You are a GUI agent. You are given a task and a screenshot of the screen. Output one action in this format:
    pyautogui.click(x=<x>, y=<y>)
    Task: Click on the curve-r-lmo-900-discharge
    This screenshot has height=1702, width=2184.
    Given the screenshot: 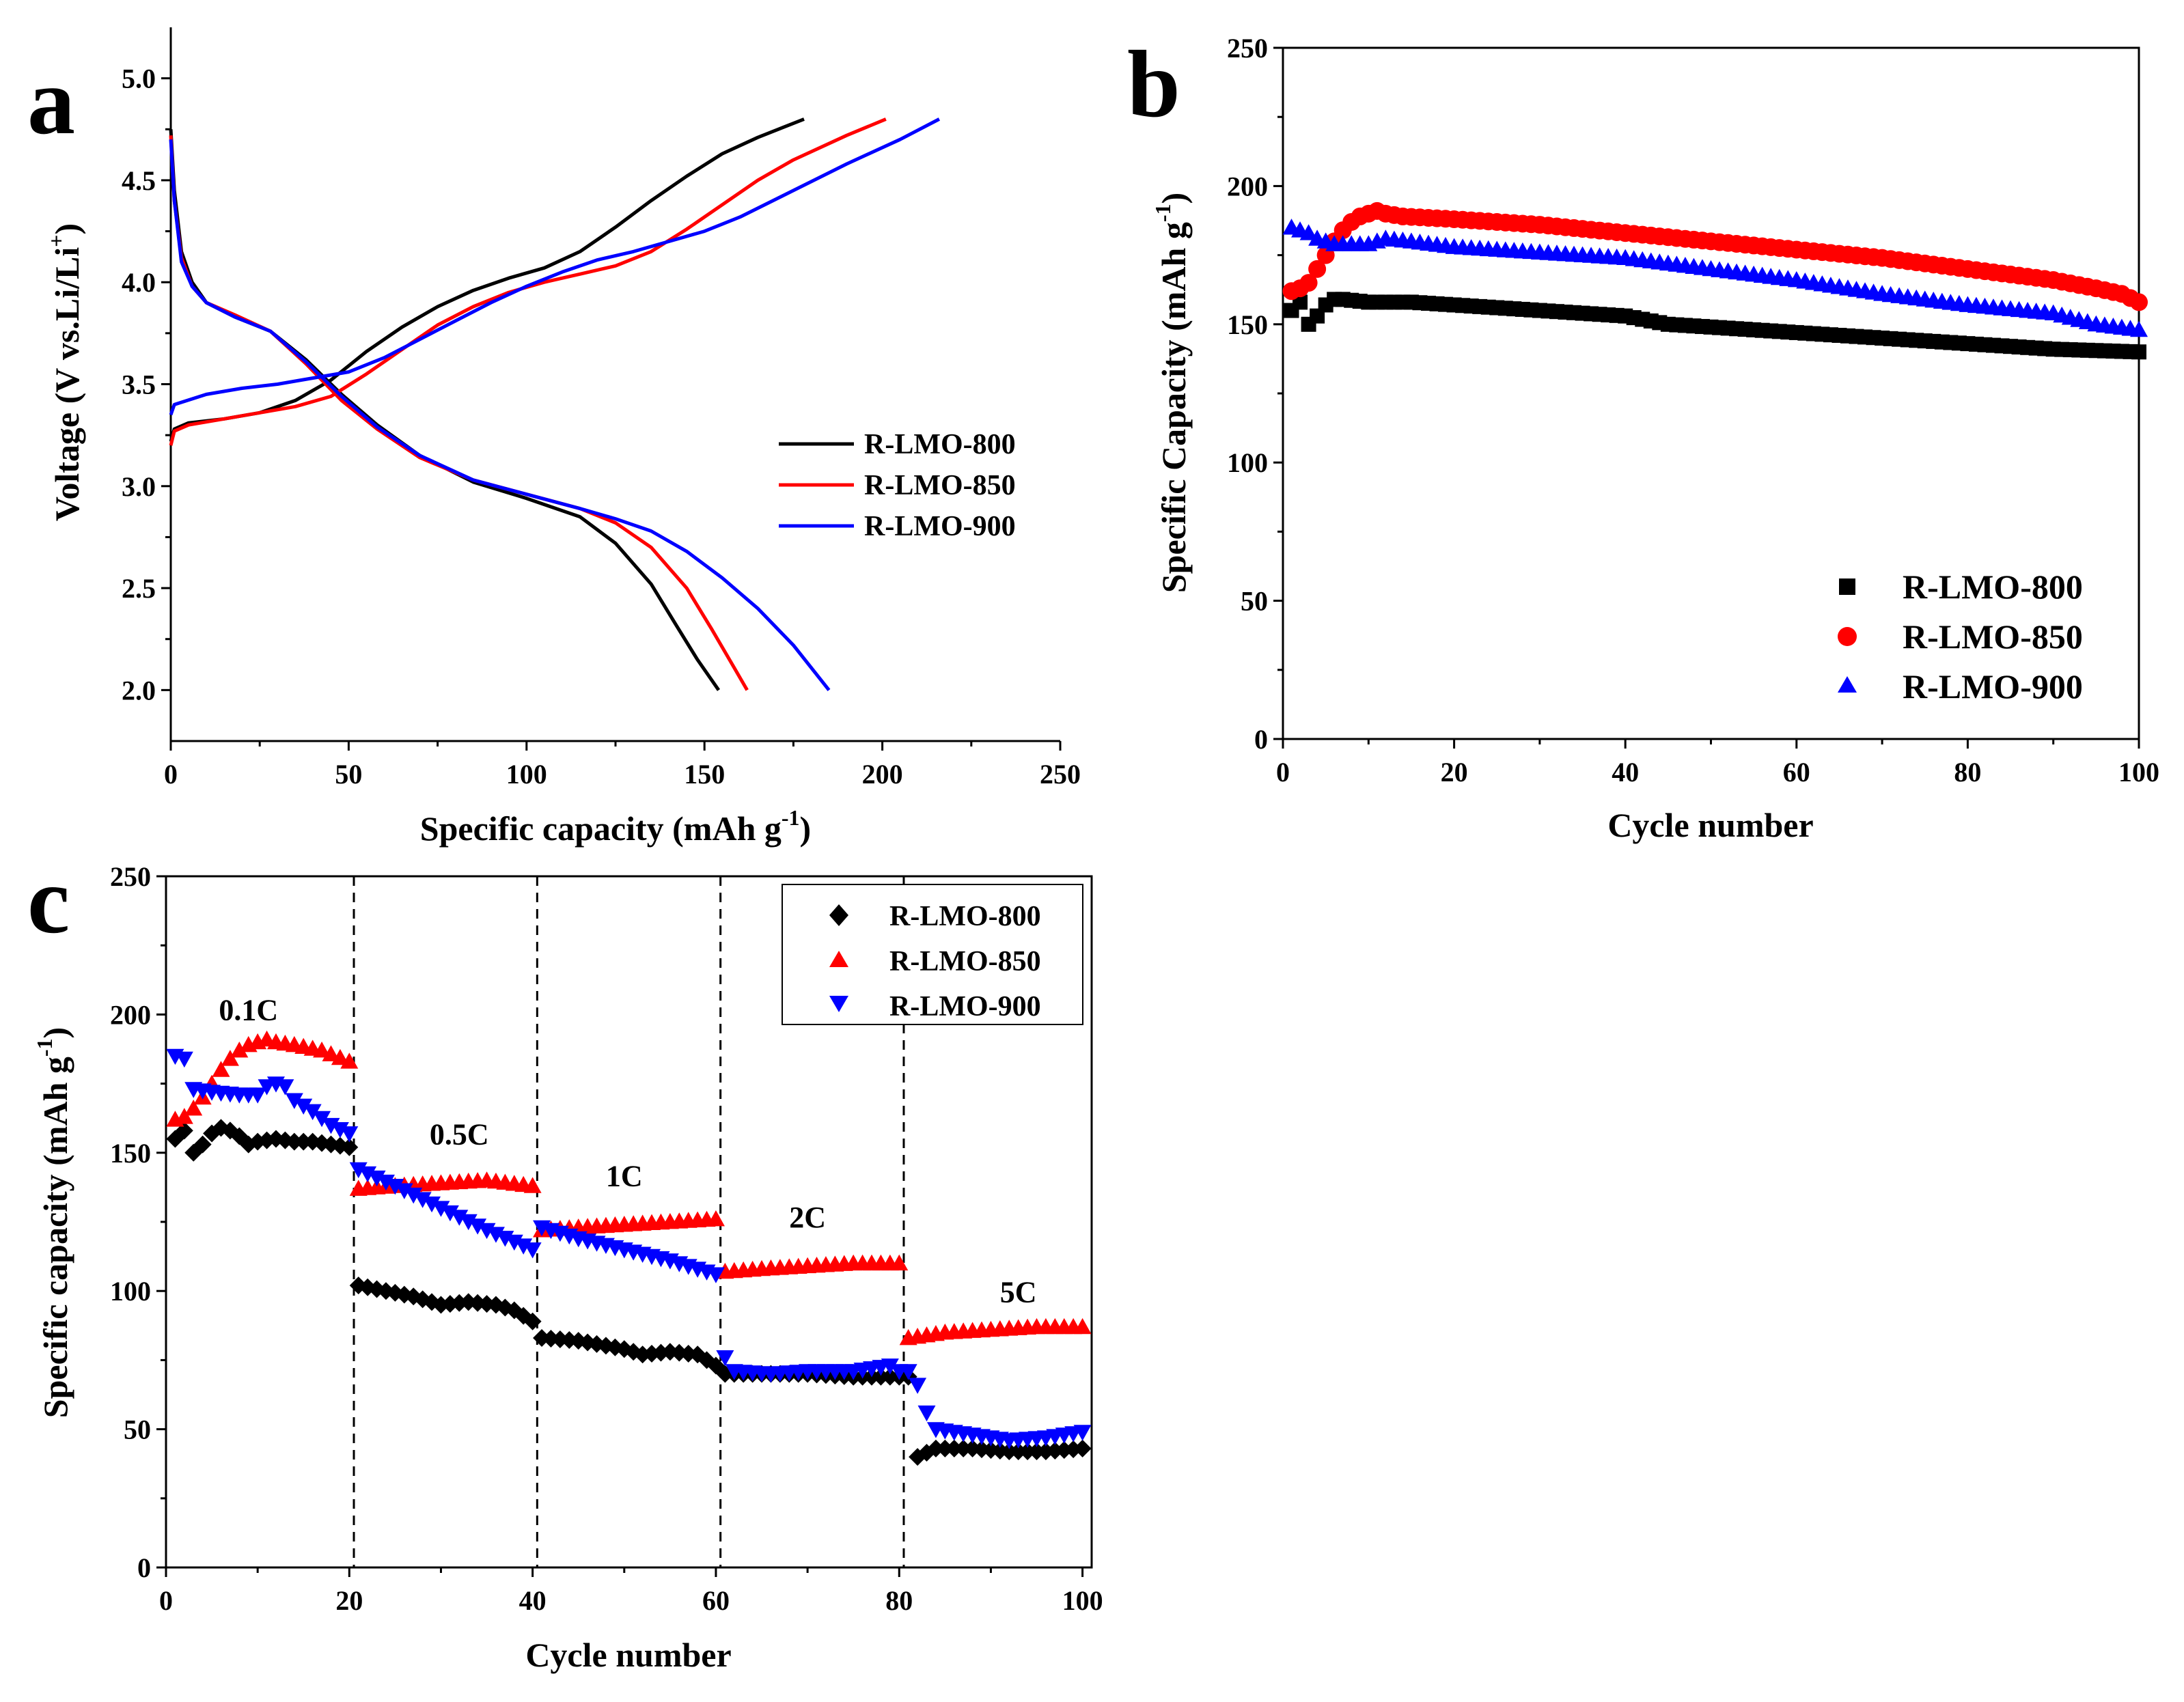 What is the action you would take?
    pyautogui.click(x=500, y=415)
    